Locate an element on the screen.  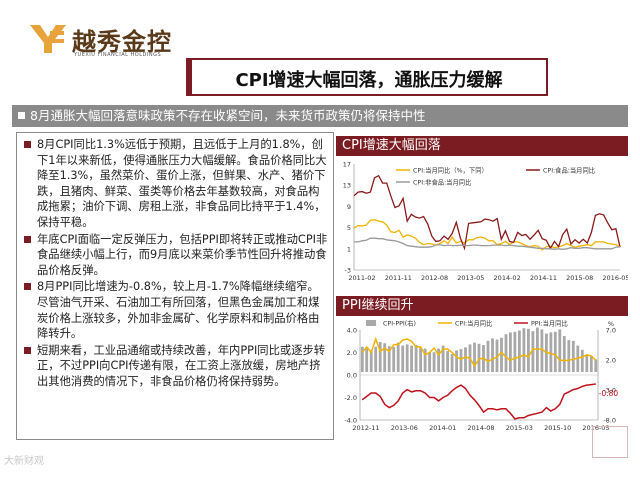
x-tick-label: 2014-02 is located at coordinates (507, 278).